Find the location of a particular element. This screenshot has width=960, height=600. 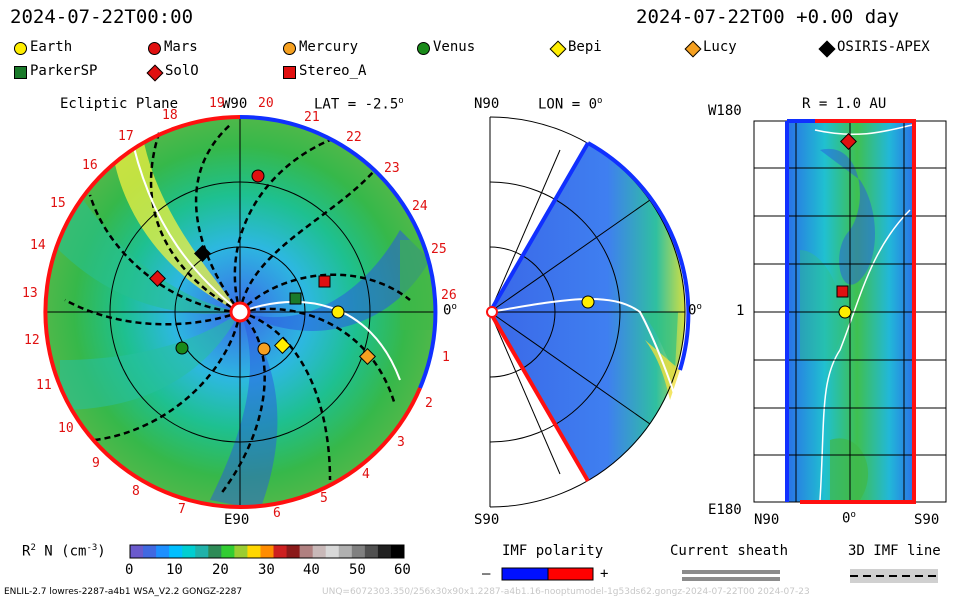

radial-title: R = 1.0 AU is located at coordinates (844, 104).